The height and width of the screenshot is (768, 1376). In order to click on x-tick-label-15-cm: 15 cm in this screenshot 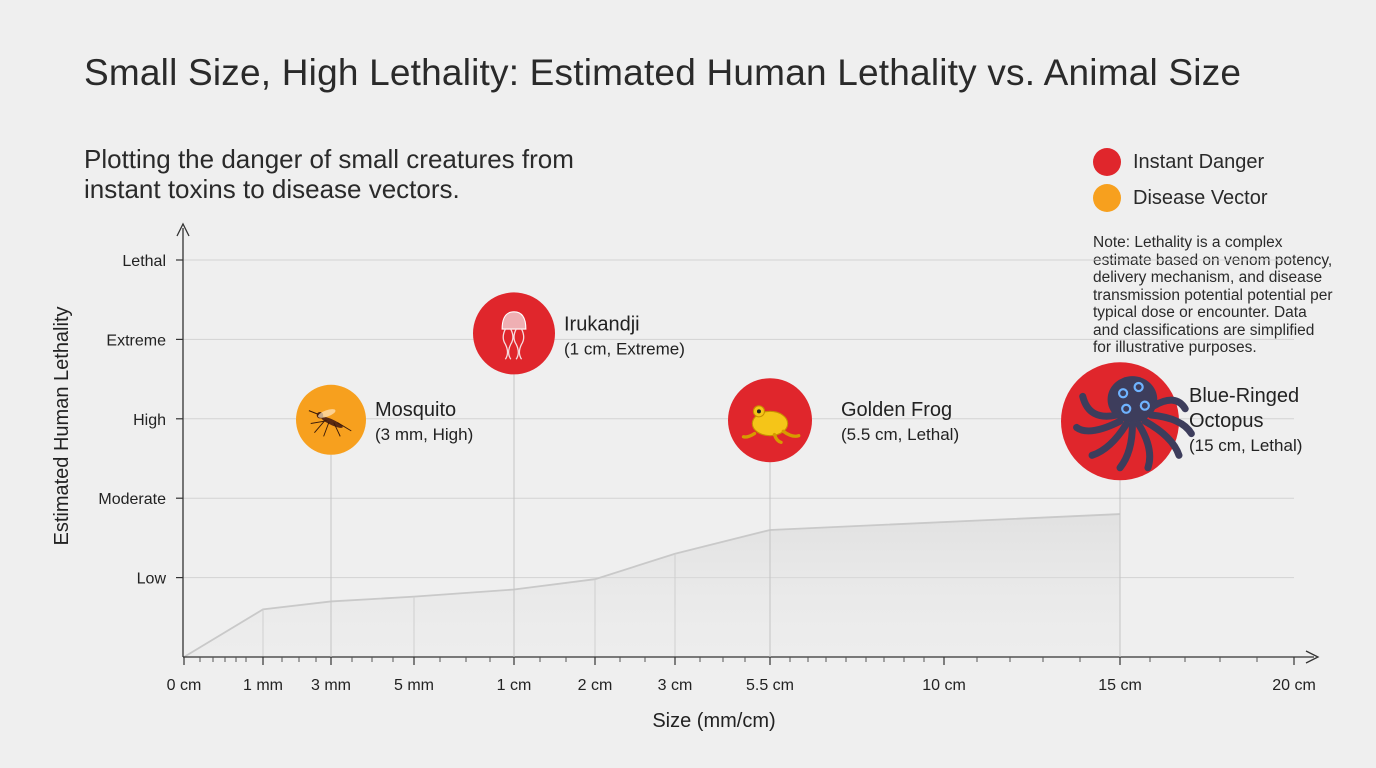, I will do `click(1120, 685)`.